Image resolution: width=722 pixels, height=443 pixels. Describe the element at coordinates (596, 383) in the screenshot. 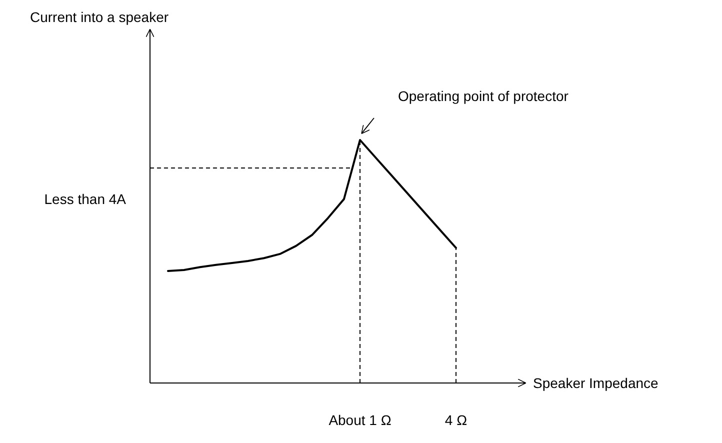

I see `x-axis-title: Speaker Impedance` at that location.